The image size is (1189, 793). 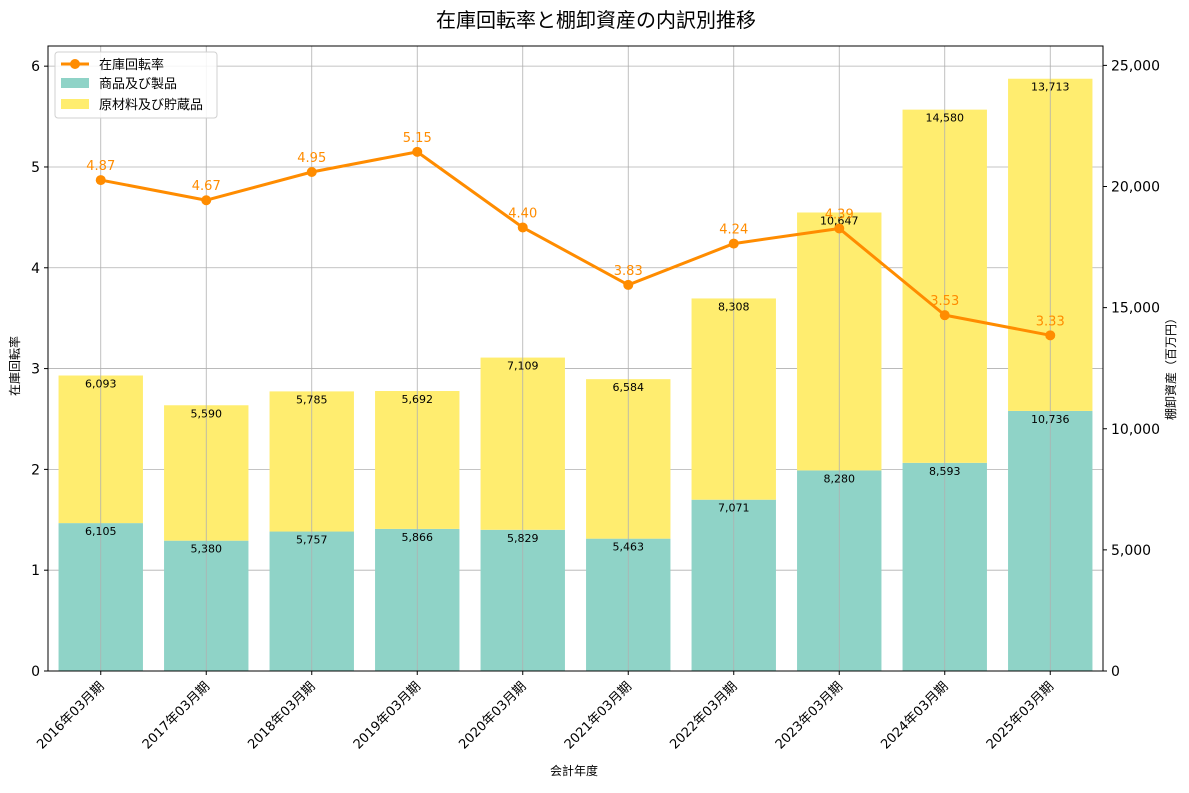 I want to click on y-left-tick-label: 4, so click(x=35, y=269).